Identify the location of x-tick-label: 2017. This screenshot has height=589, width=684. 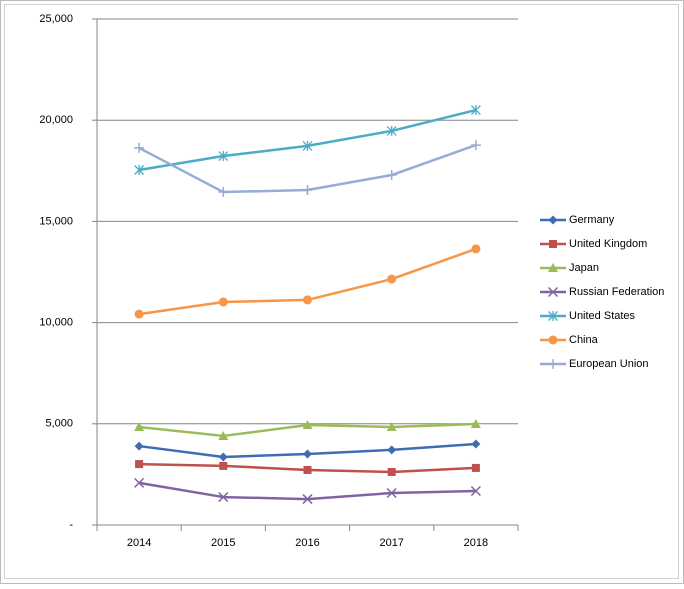
(391, 543).